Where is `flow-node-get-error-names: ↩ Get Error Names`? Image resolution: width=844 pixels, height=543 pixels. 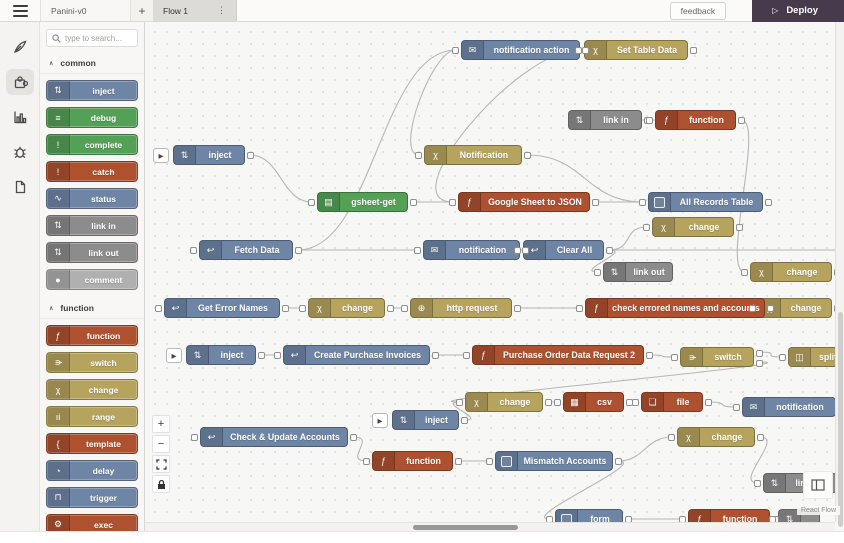 flow-node-get-error-names: ↩ Get Error Names is located at coordinates (222, 308).